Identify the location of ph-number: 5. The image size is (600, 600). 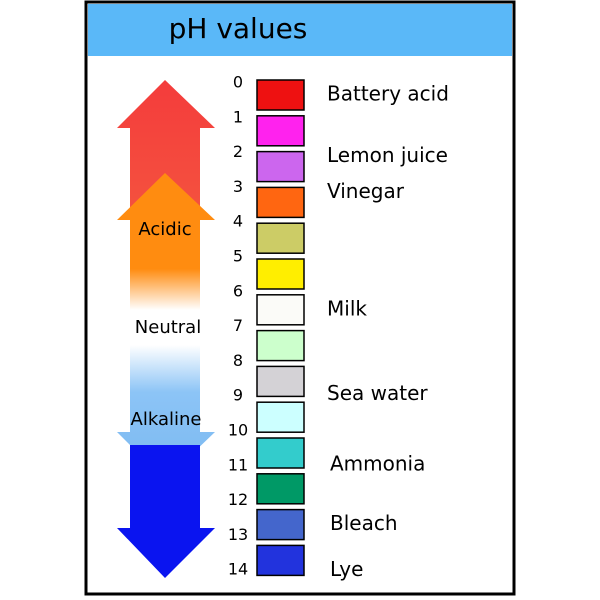
(238, 256).